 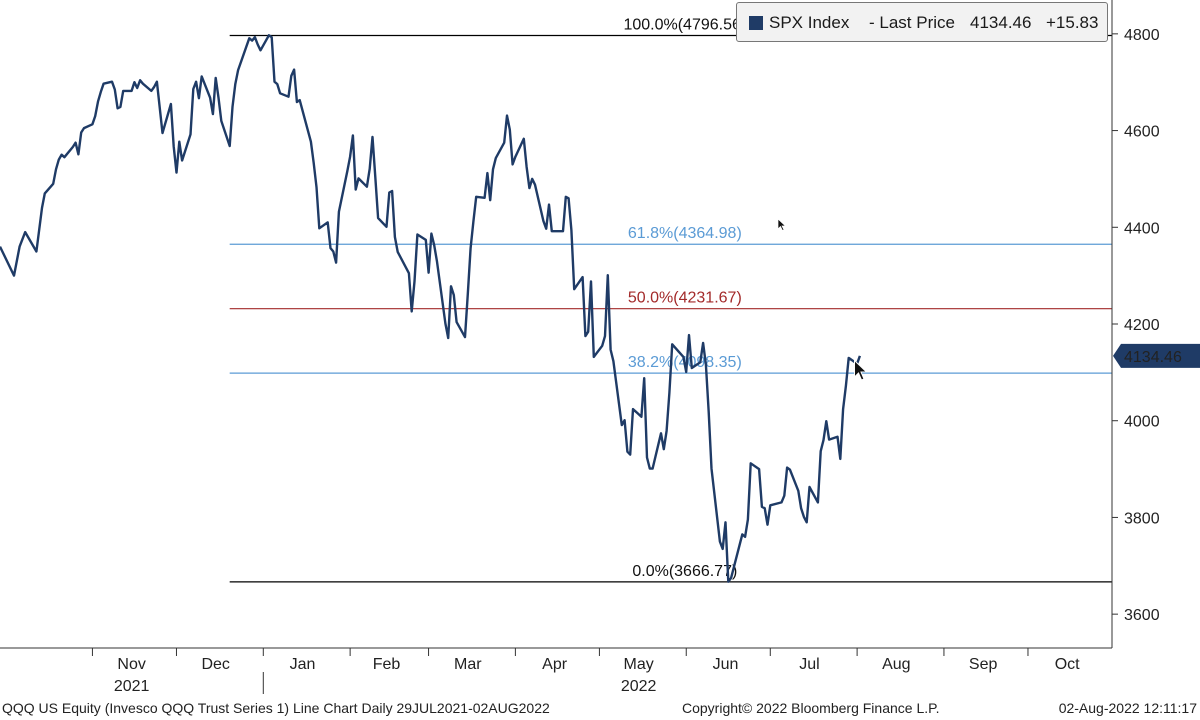 What do you see at coordinates (303, 664) in the screenshot?
I see `month-label: Jan` at bounding box center [303, 664].